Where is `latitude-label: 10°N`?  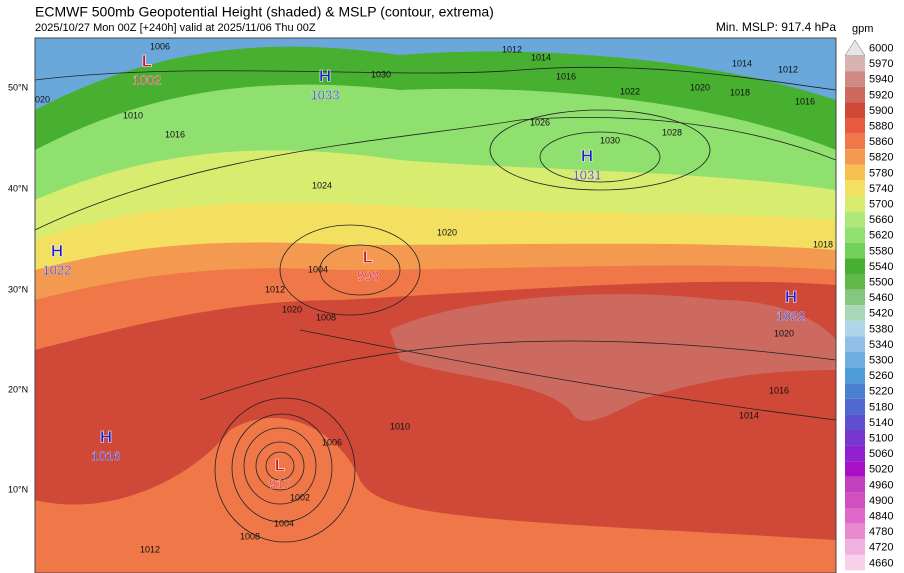 latitude-label: 10°N is located at coordinates (18, 489).